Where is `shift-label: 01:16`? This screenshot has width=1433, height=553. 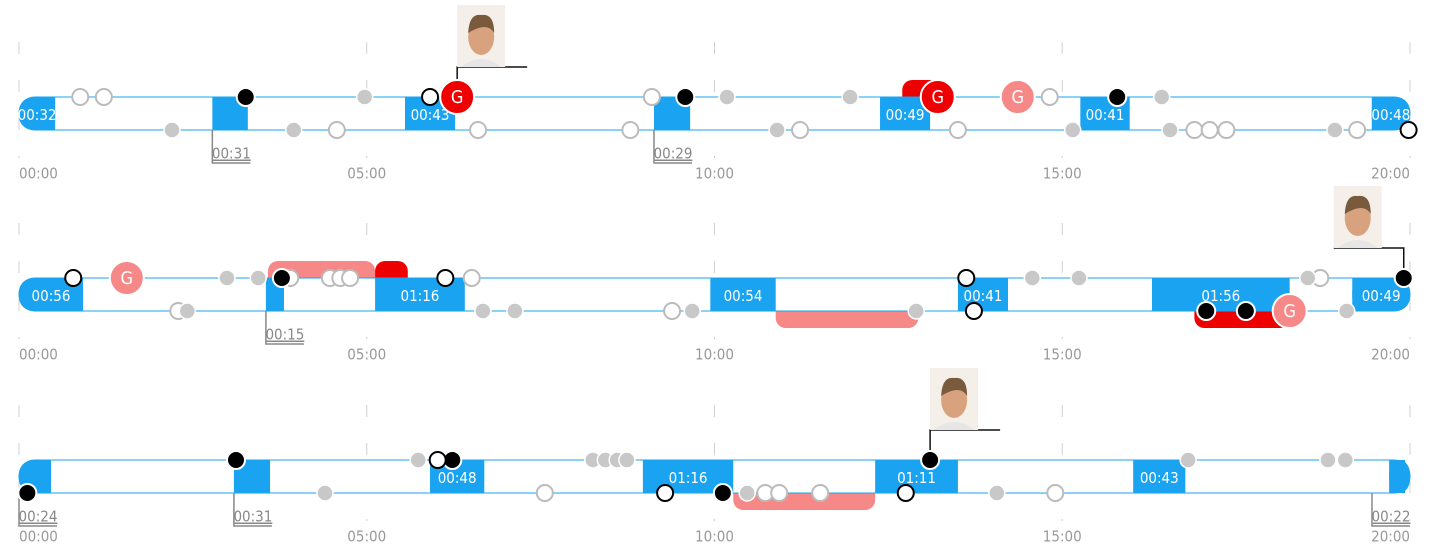
shift-label: 01:16 is located at coordinates (688, 478).